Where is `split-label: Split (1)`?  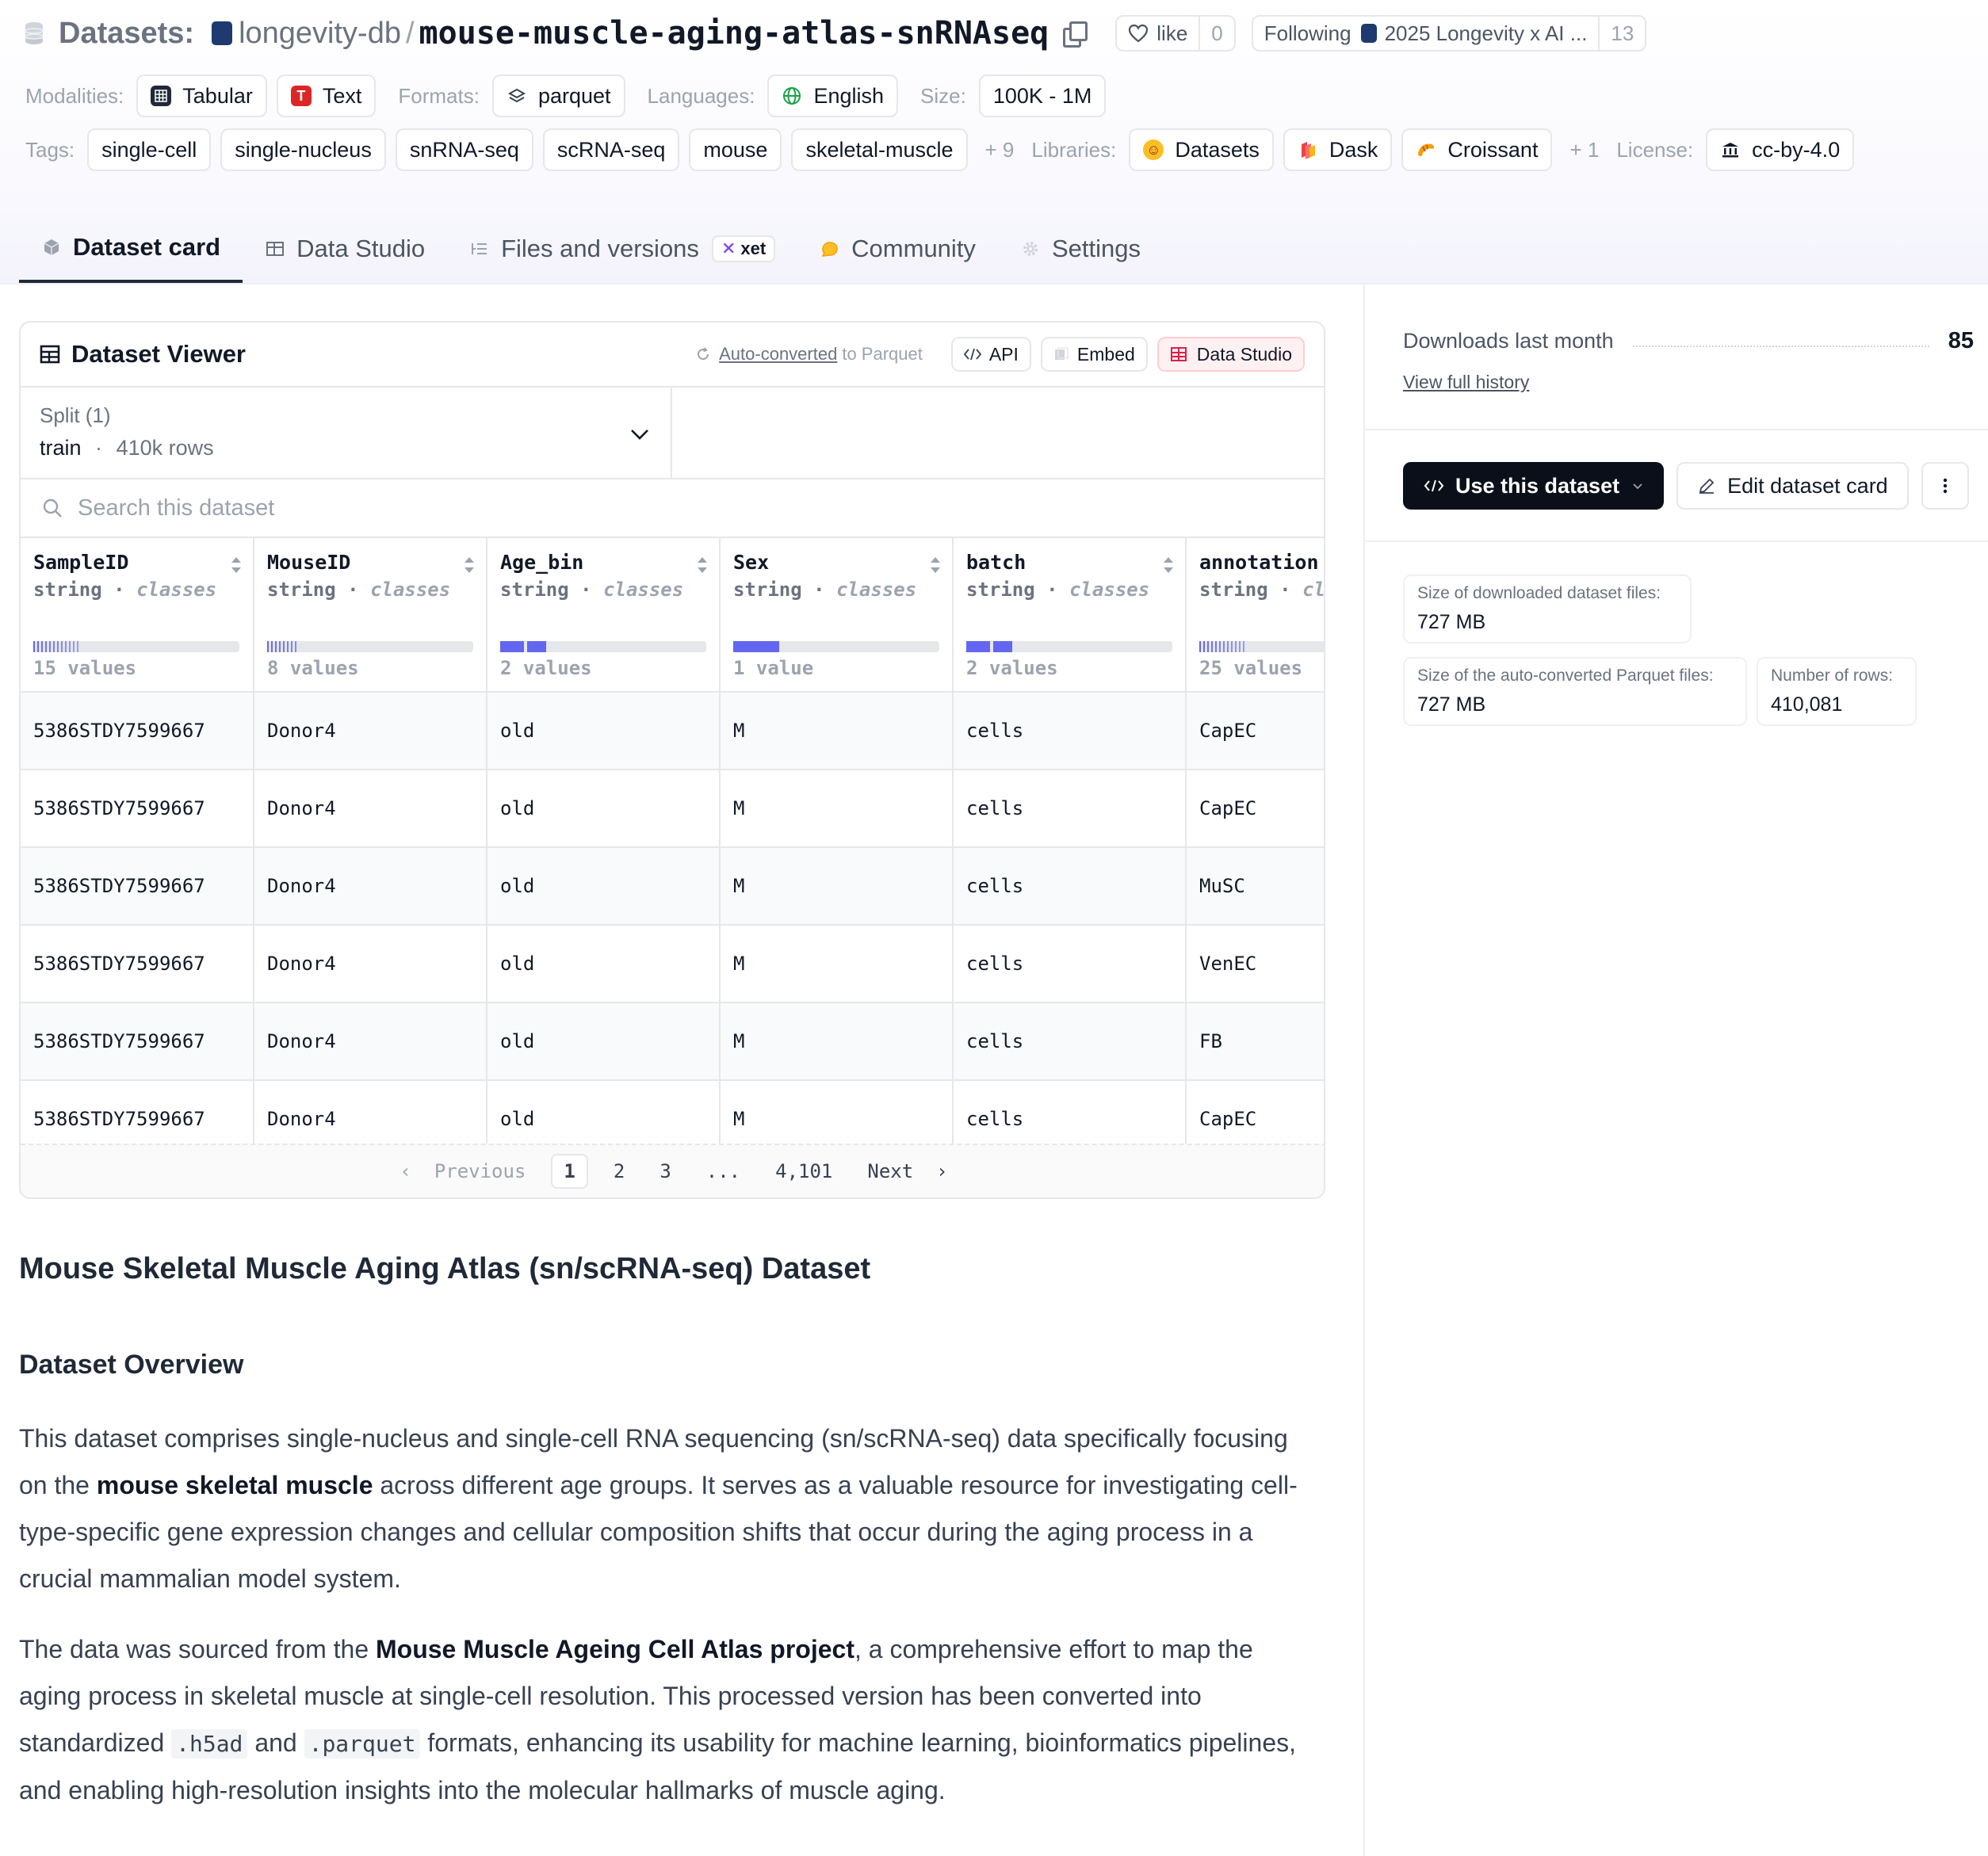
split-label: Split (1) is located at coordinates (75, 415).